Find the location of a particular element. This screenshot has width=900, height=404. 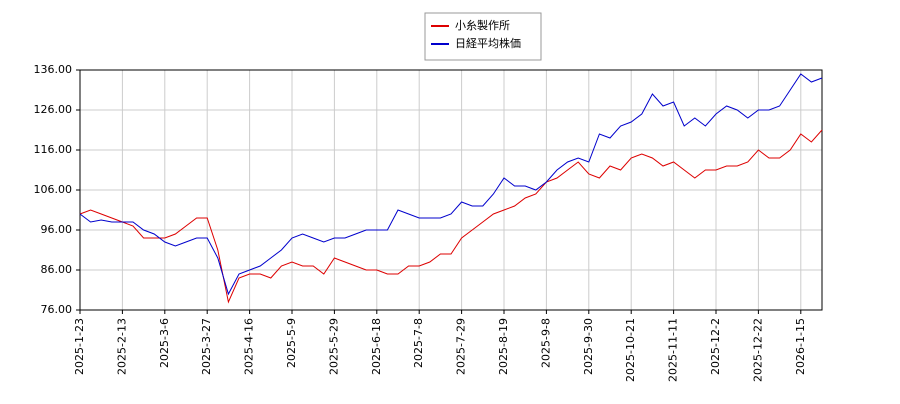

x-tick-label: 2025-7-29 is located at coordinates (461, 346).